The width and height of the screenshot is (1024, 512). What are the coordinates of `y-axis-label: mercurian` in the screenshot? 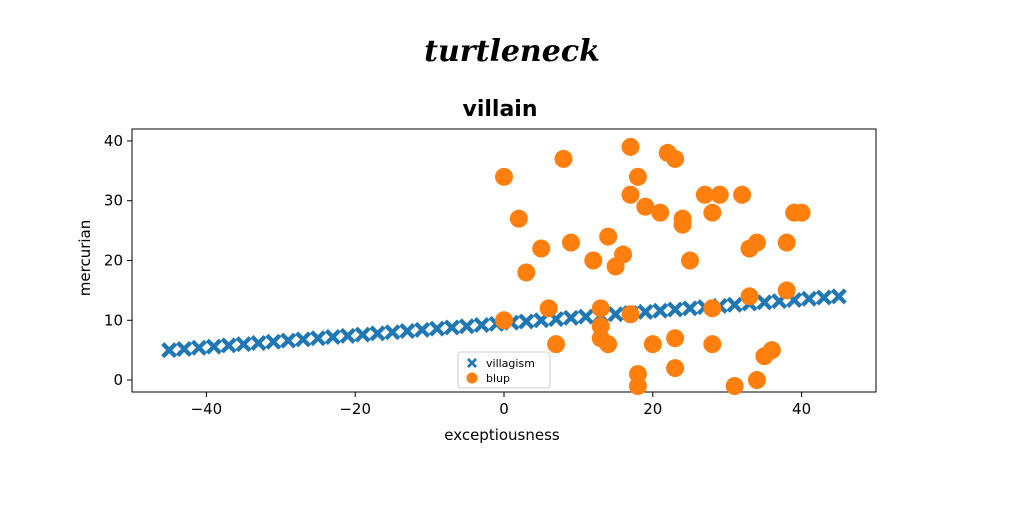 It's located at (85, 258).